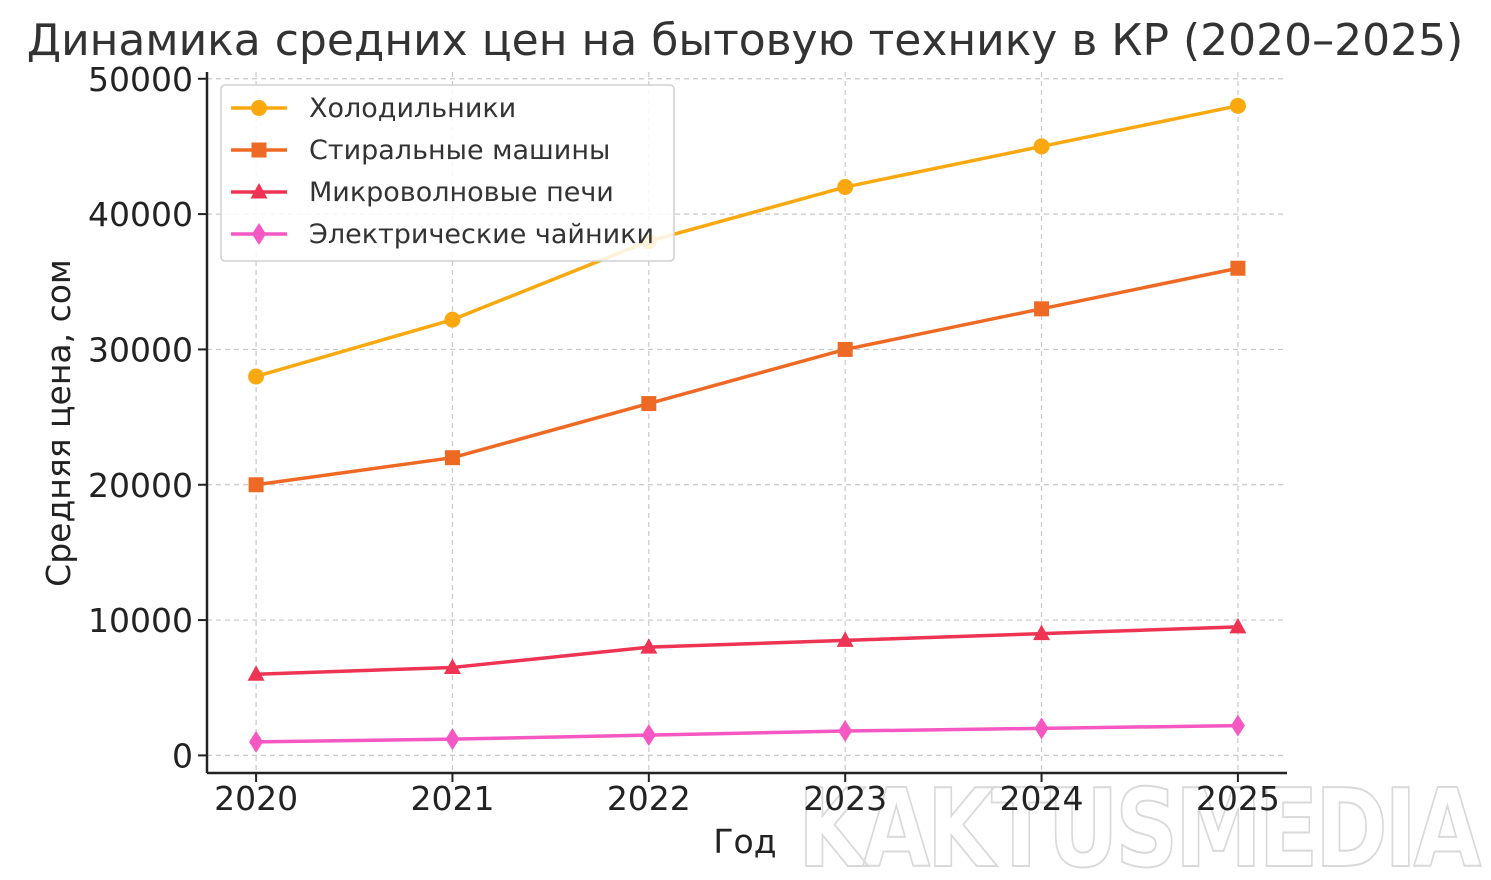 This screenshot has height=880, width=1491. What do you see at coordinates (459, 150) in the screenshot?
I see `legend-label: Стиральные машины` at bounding box center [459, 150].